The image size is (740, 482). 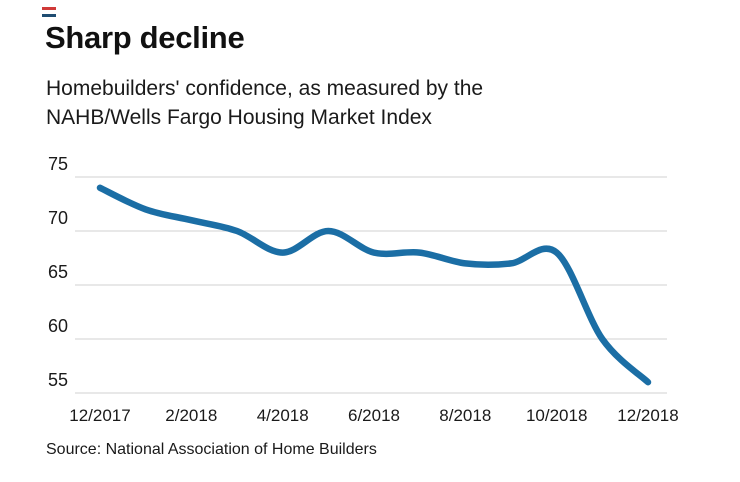 What do you see at coordinates (191, 415) in the screenshot?
I see `x-axis-tick-label: 2/2018` at bounding box center [191, 415].